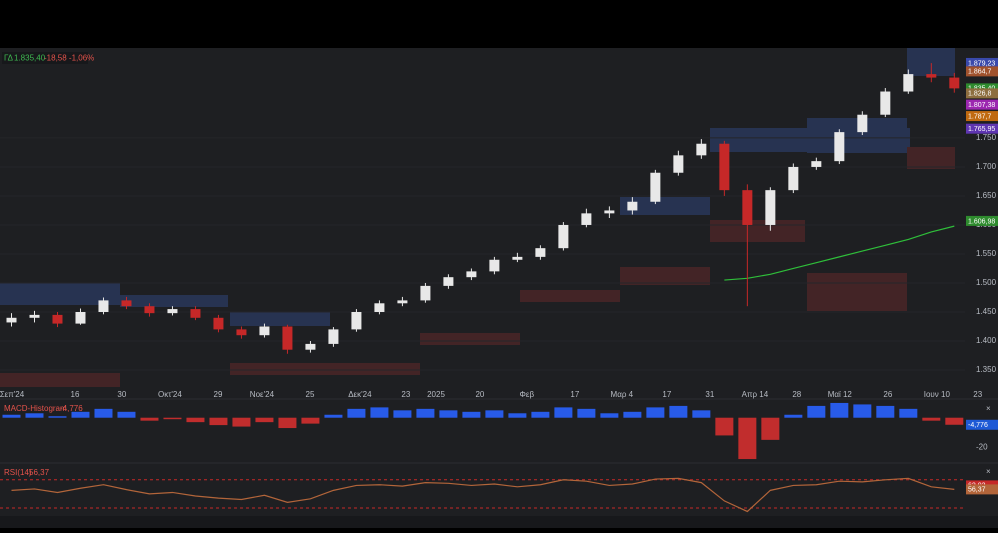 This screenshot has width=998, height=533. Describe the element at coordinates (979, 94) in the screenshot. I see `price-tag-label: 1.826,8` at that location.